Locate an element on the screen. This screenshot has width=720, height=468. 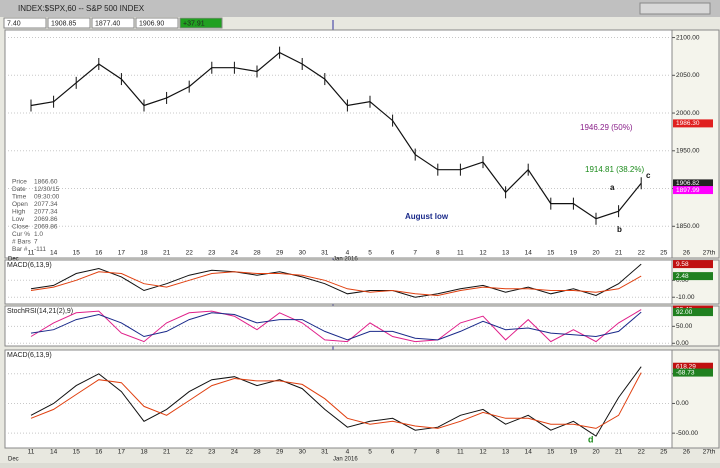
y-tick-label: 2050.00 is located at coordinates (688, 75).